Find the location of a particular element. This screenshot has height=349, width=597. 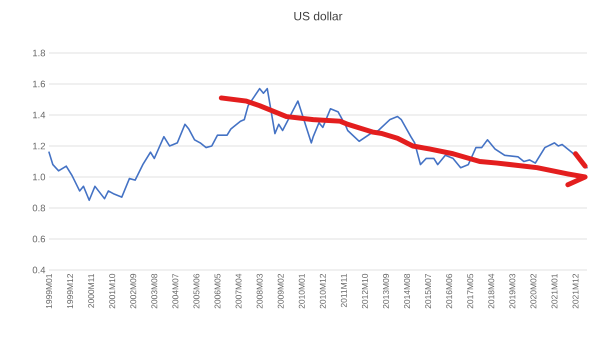

x-tick-label: 2021M01 is located at coordinates (554, 291).